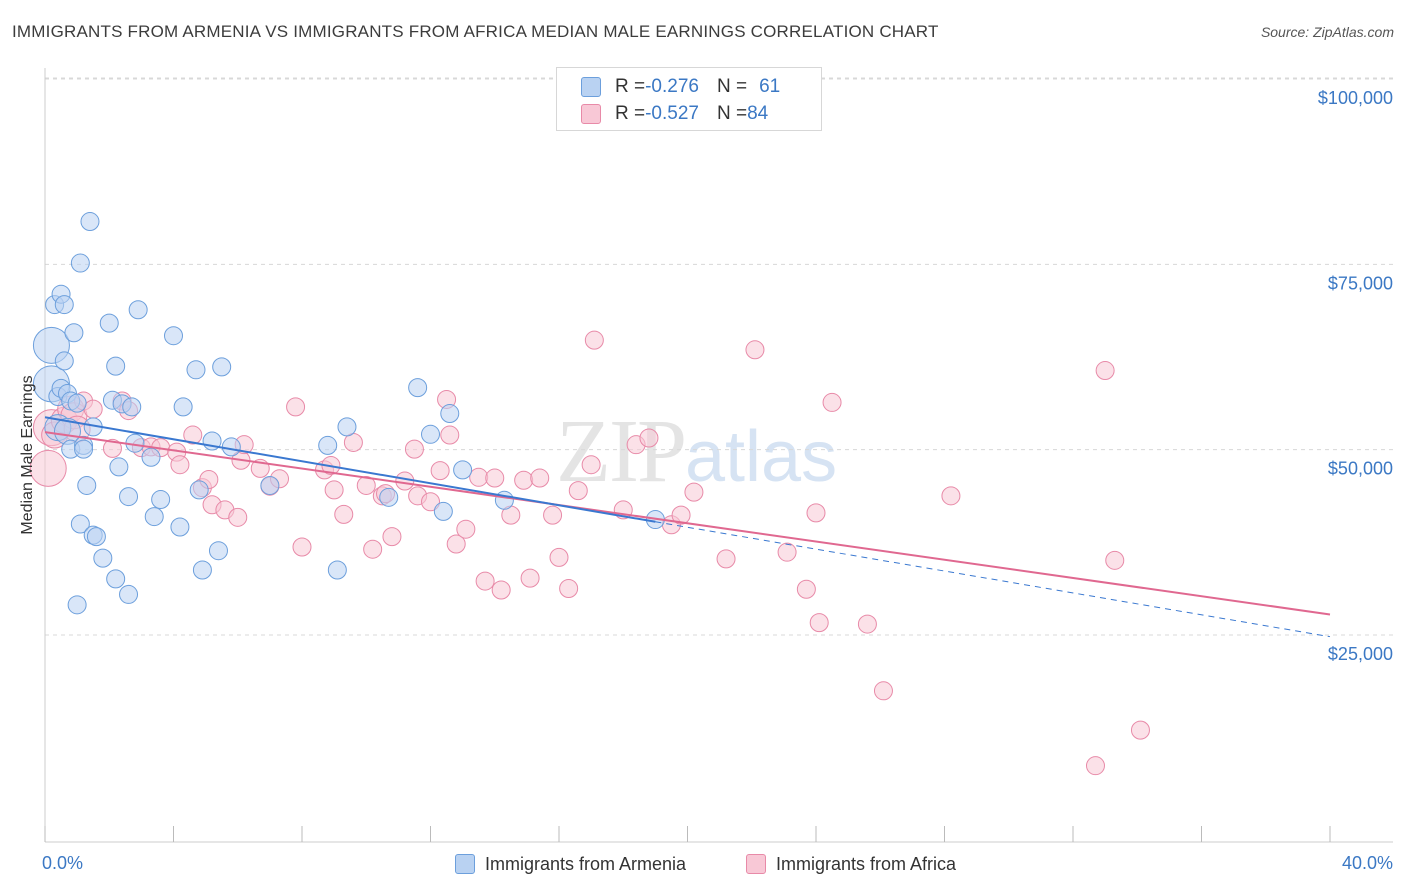 The width and height of the screenshot is (1406, 892). I want to click on legend-row-armenia: R = -0.276 N = 61, so click(680, 87).